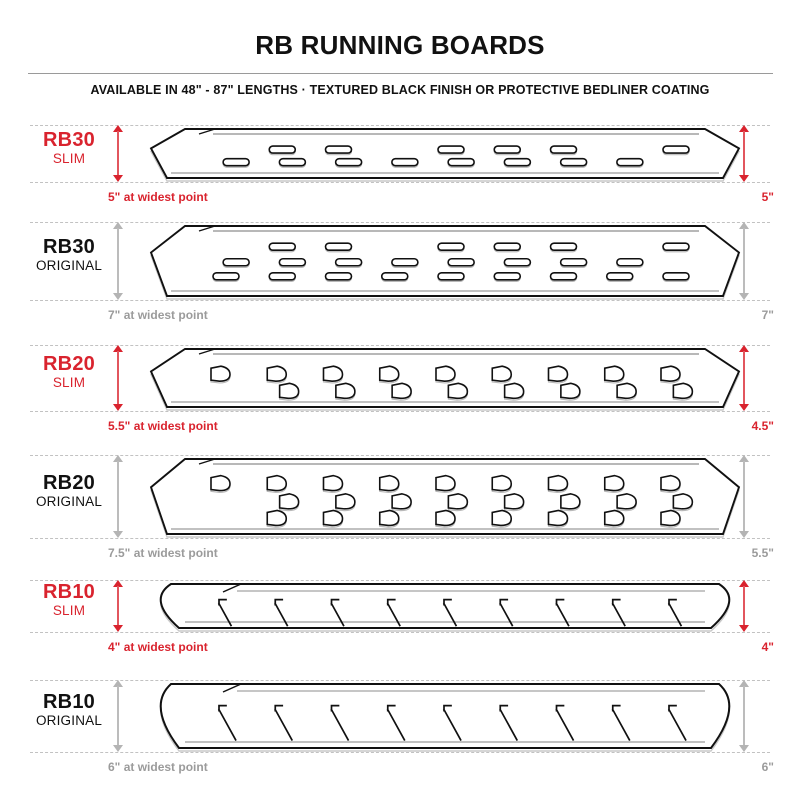 The height and width of the screenshot is (800, 800). Describe the element at coordinates (767, 315) in the screenshot. I see `width-caption-right: 7"` at that location.